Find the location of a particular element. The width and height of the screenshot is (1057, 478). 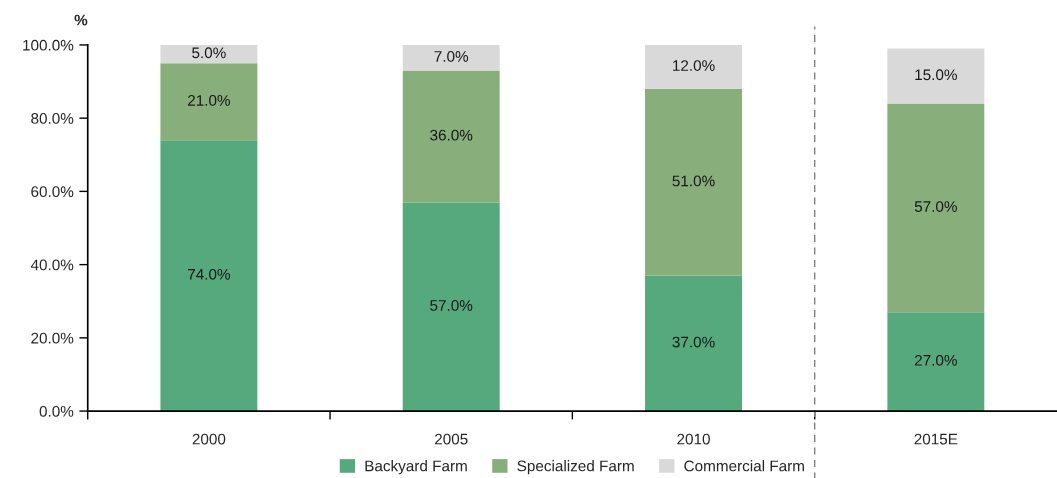

data-label: 12.0% is located at coordinates (694, 65).